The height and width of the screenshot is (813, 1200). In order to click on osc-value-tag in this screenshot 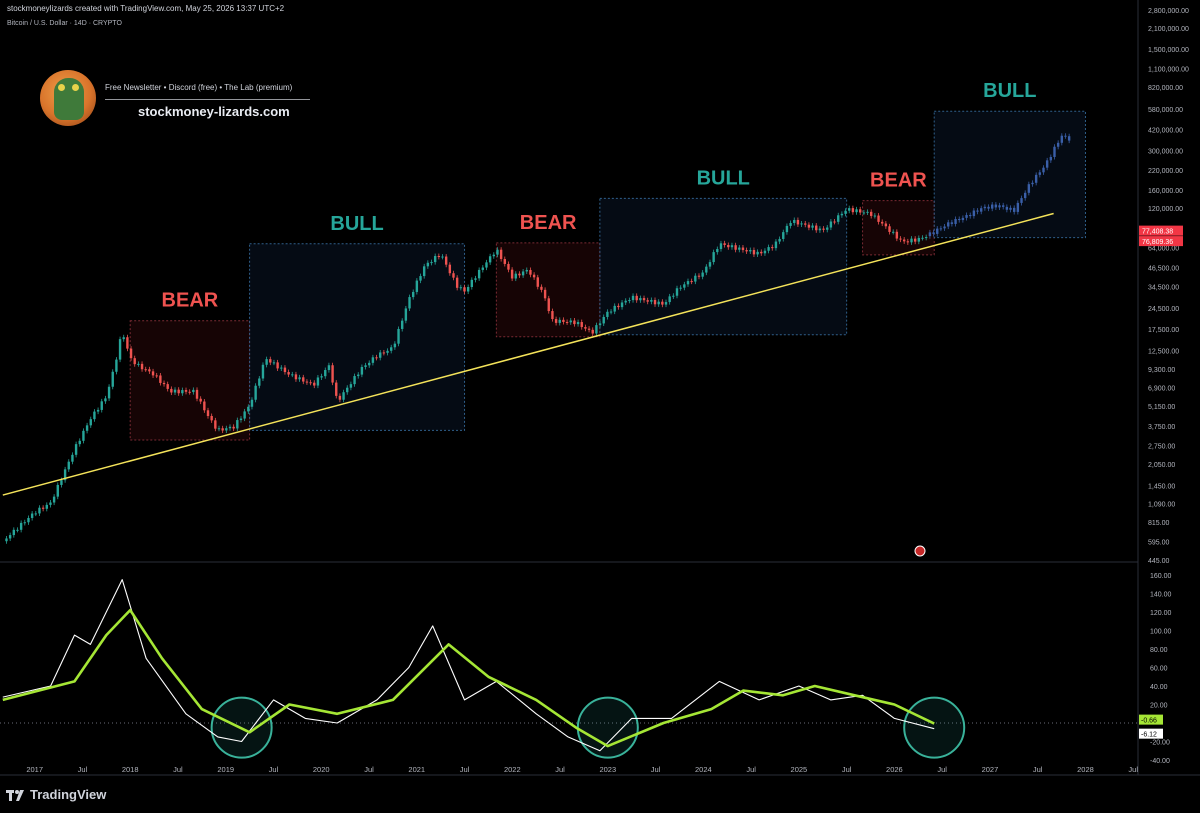, I will do `click(1151, 733)`.